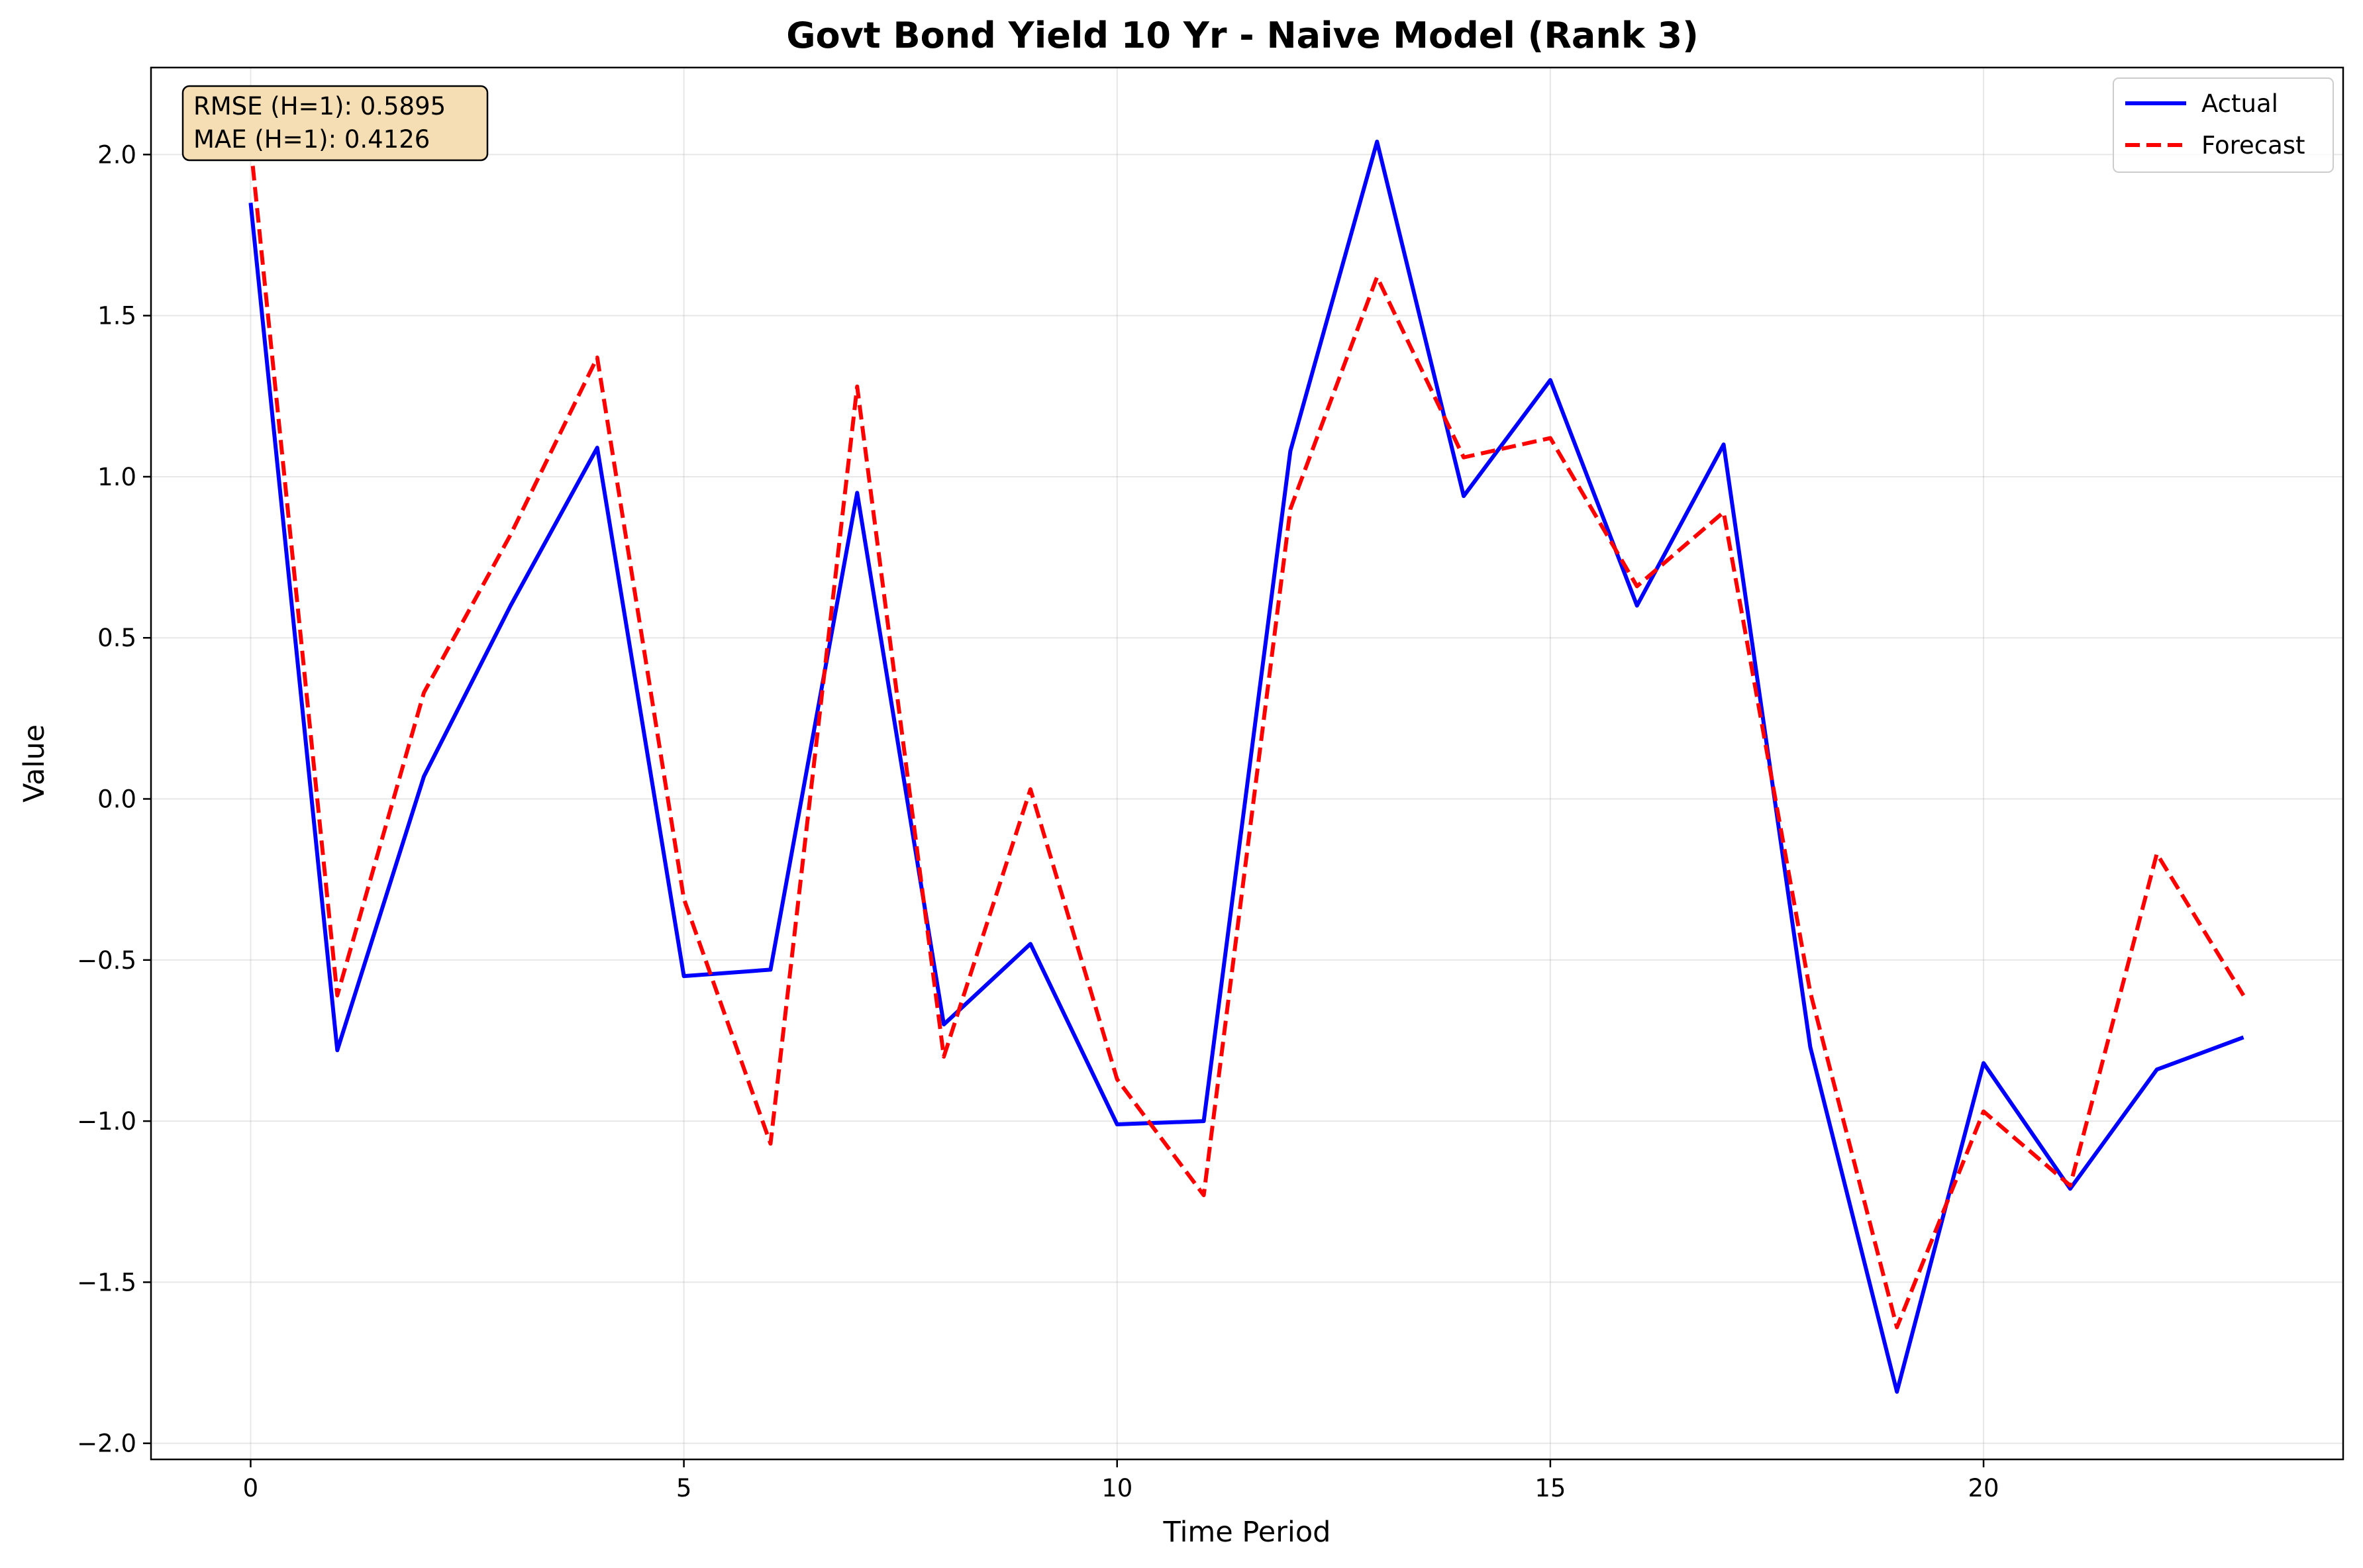 The width and height of the screenshot is (2363, 1568). I want to click on x-tick-label: 15, so click(1550, 1488).